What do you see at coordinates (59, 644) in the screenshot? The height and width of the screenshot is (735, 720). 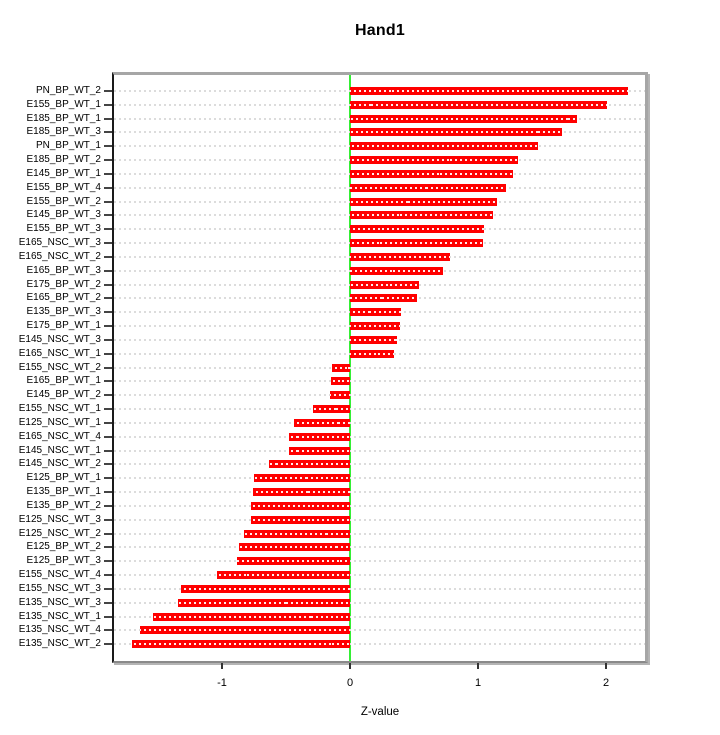 I see `y-axis-label: E135_NSC_WT_2` at bounding box center [59, 644].